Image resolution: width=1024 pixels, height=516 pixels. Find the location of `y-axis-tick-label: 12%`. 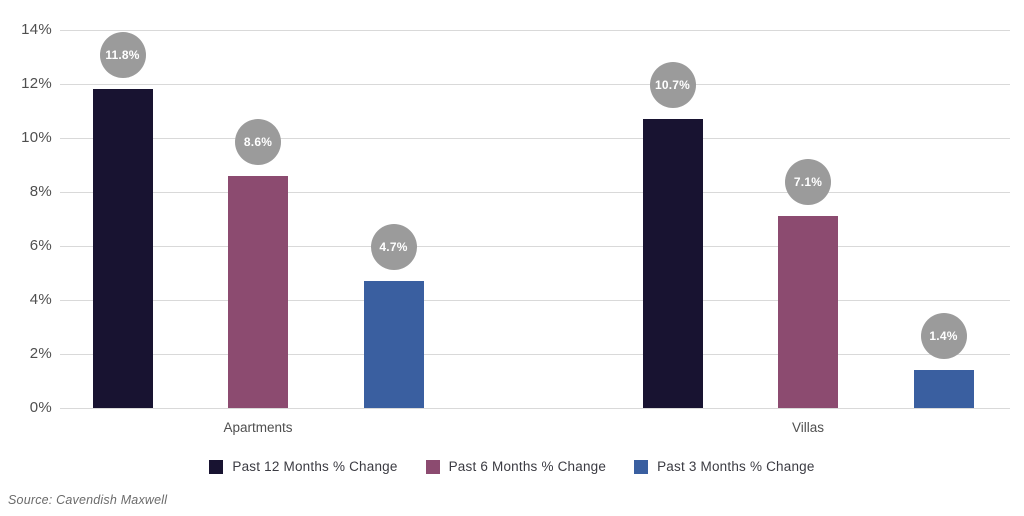

y-axis-tick-label: 12% is located at coordinates (36, 83).